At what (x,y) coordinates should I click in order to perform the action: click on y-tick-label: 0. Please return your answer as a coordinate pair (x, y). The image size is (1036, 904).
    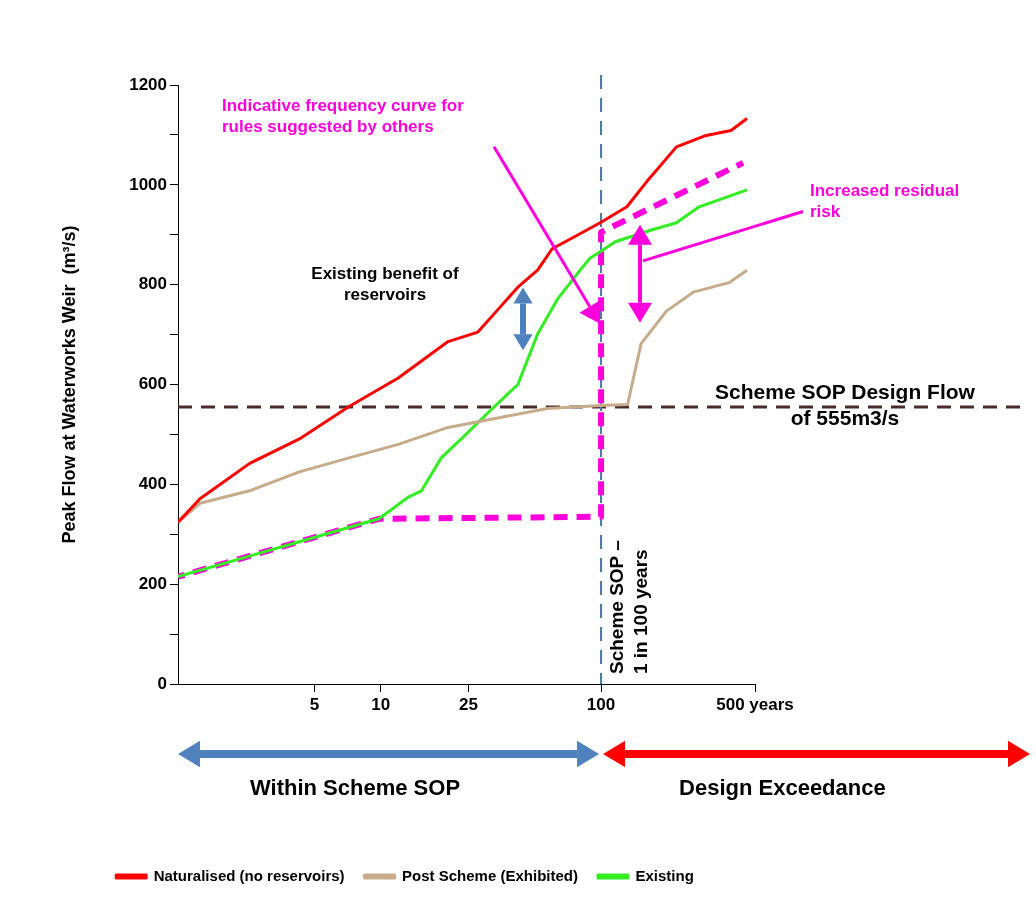
    Looking at the image, I should click on (162, 683).